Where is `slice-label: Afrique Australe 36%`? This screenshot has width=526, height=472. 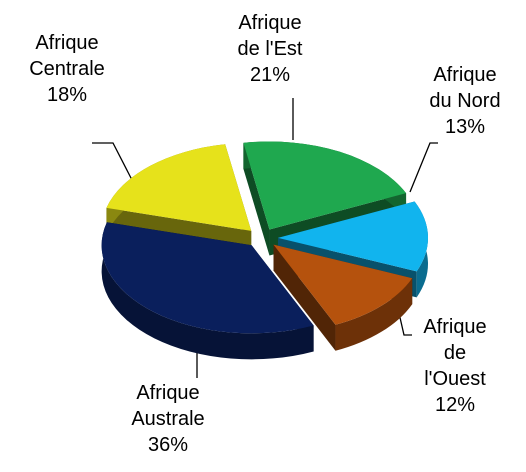
slice-label: Afrique Australe 36% is located at coordinates (168, 419).